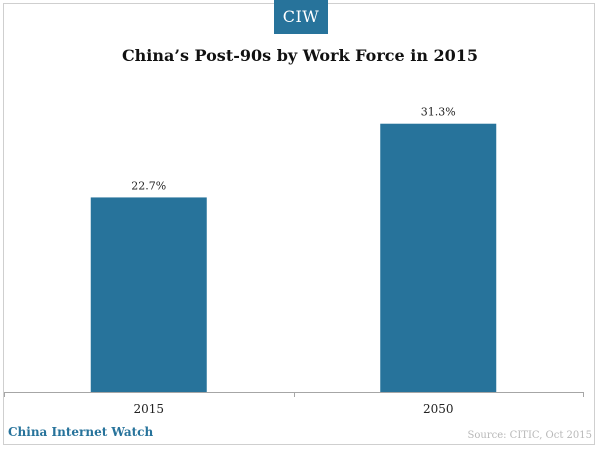 This screenshot has width=600, height=450. I want to click on x-tick-label-2050: 2050, so click(438, 409).